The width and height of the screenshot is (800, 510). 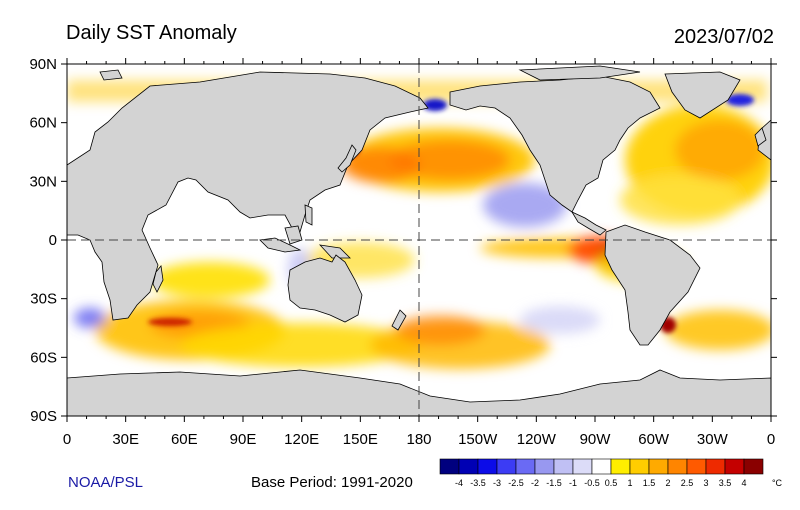 What do you see at coordinates (332, 482) in the screenshot?
I see `base-period-label: Base Period: 1991-2020` at bounding box center [332, 482].